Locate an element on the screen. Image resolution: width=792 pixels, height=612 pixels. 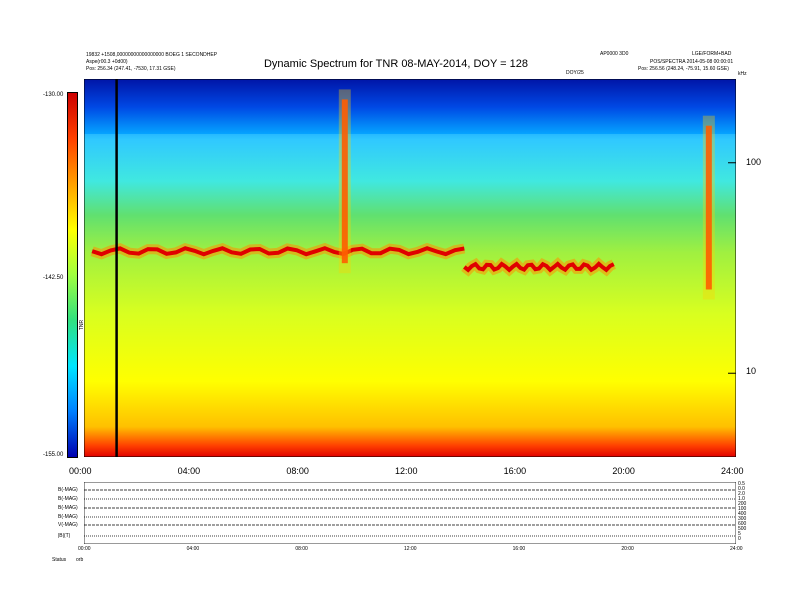
lower-right-tick: 0 is located at coordinates (739, 539).